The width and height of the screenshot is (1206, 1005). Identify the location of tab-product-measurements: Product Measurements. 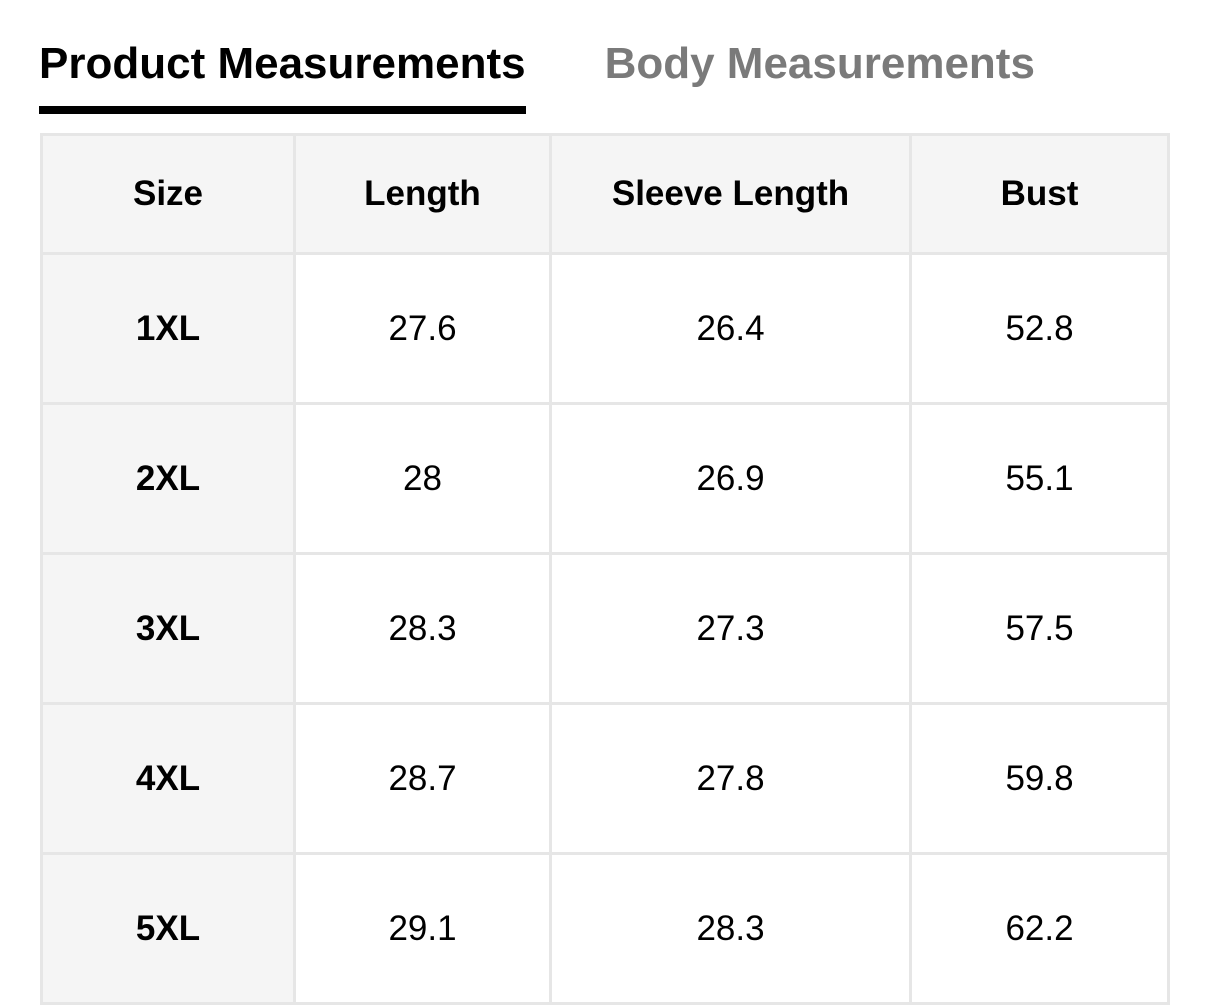
(282, 75).